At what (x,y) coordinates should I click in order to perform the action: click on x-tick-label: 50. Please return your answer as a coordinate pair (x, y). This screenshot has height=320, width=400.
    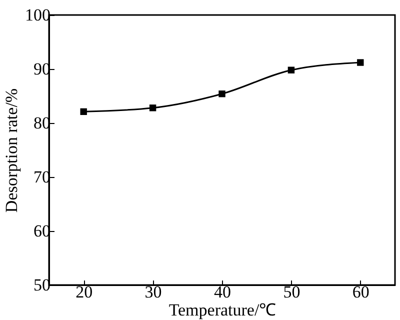
    Looking at the image, I should click on (291, 292).